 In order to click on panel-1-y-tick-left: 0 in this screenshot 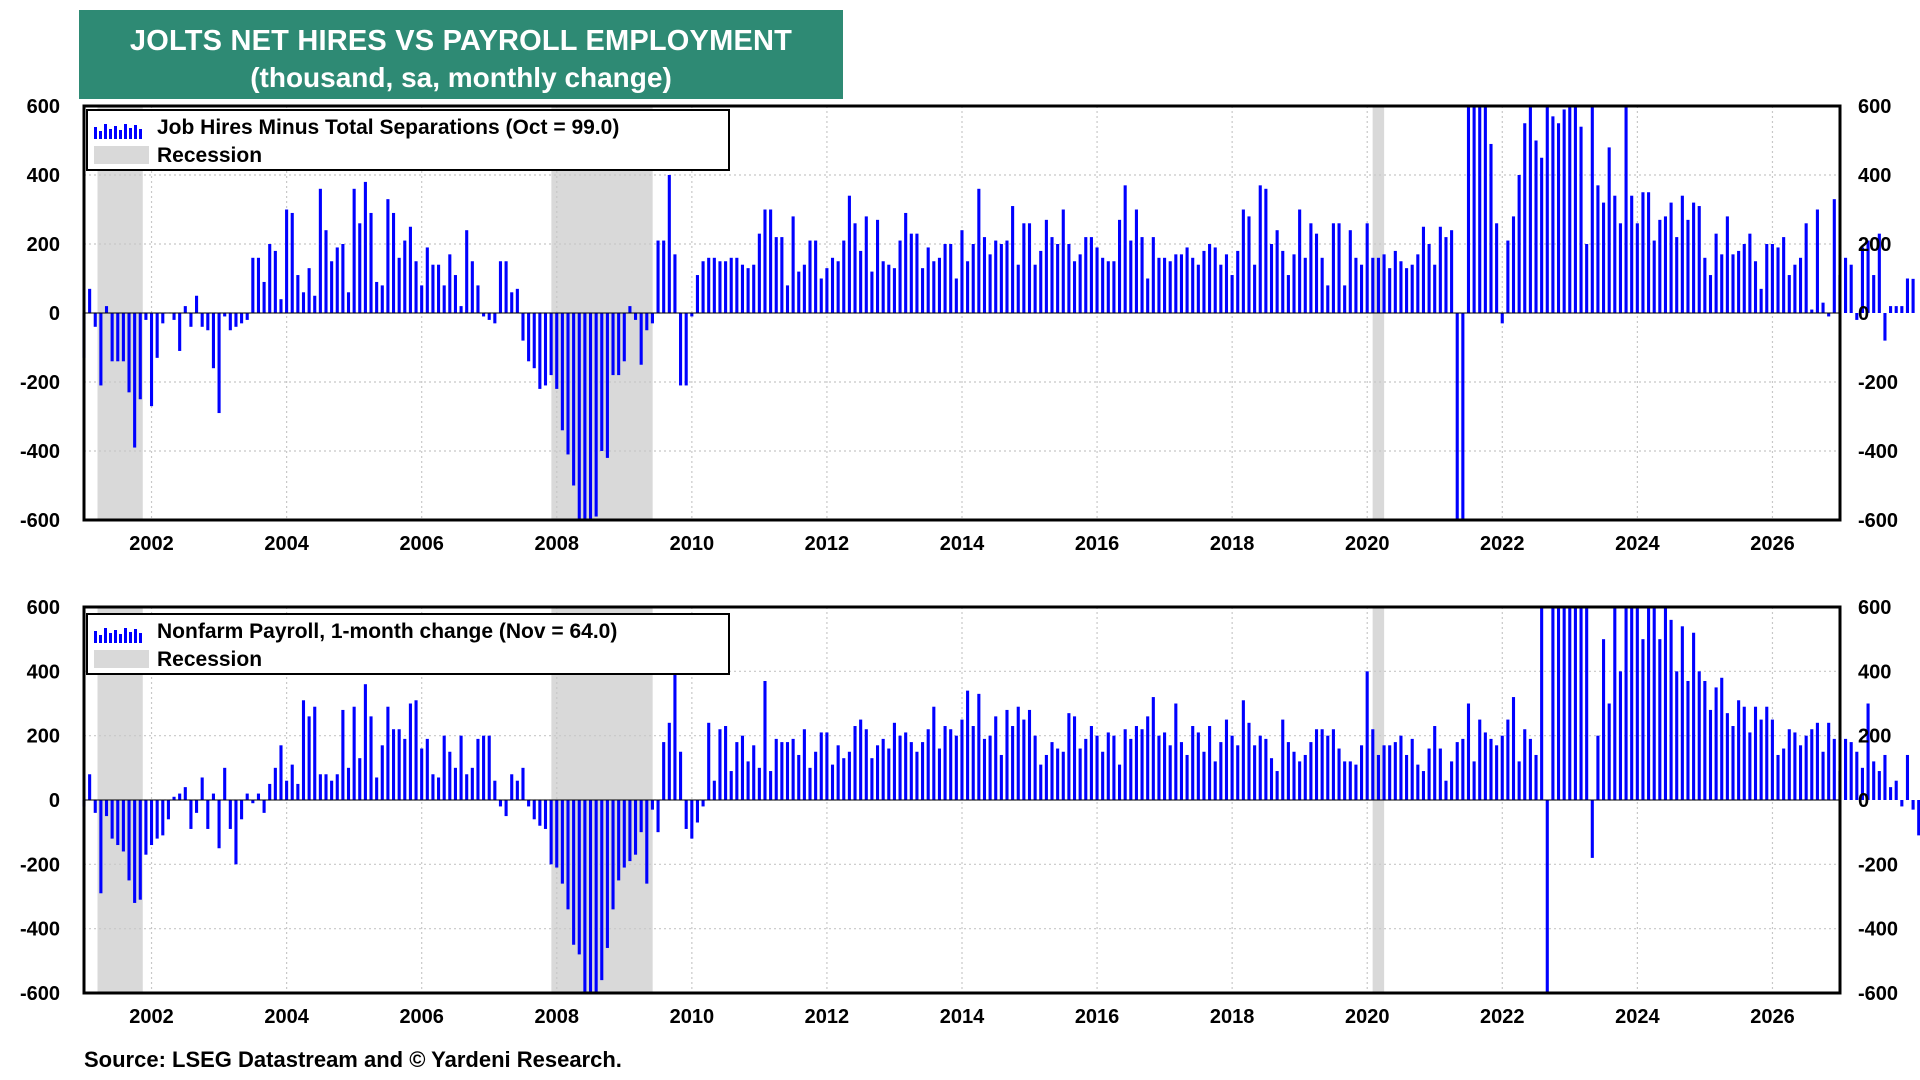, I will do `click(54, 314)`.